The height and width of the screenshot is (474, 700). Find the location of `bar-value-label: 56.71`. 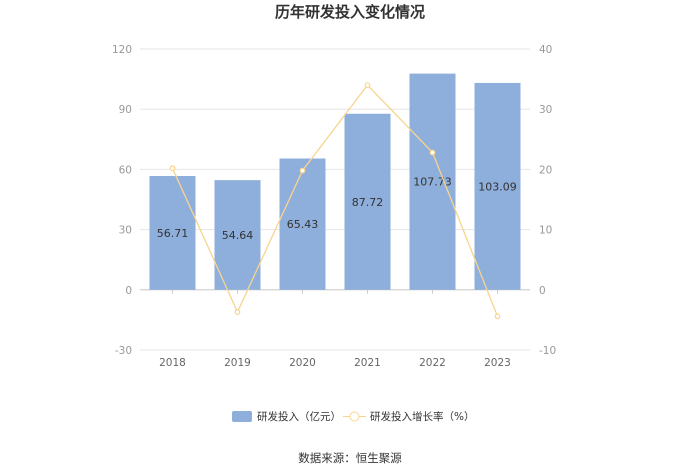

bar-value-label: 56.71 is located at coordinates (173, 233).